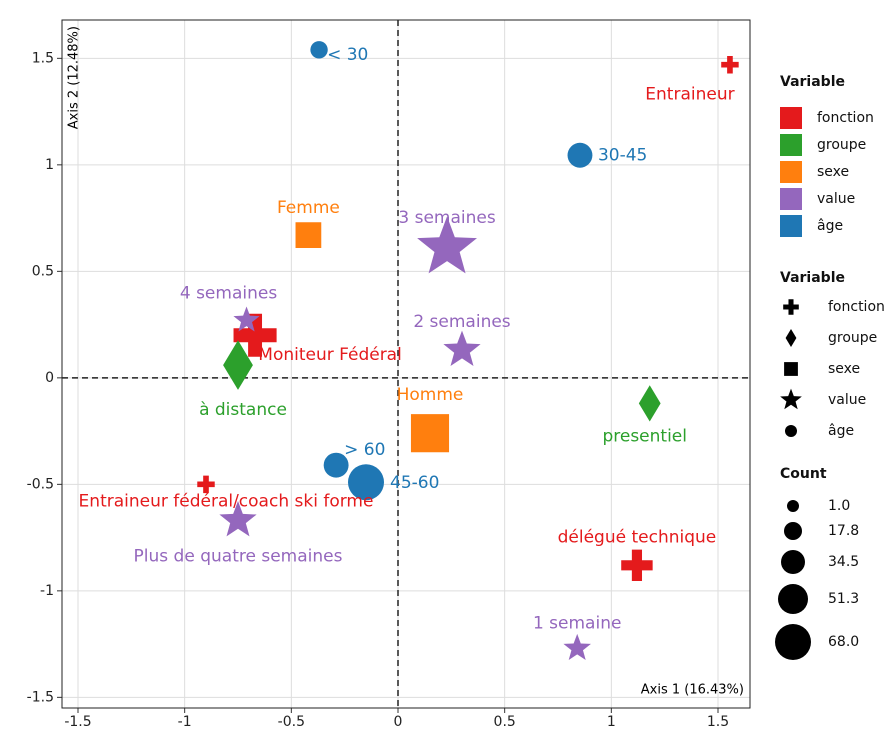 The image size is (884, 729). Describe the element at coordinates (847, 400) in the screenshot. I see `shape-legend-label: value` at that location.